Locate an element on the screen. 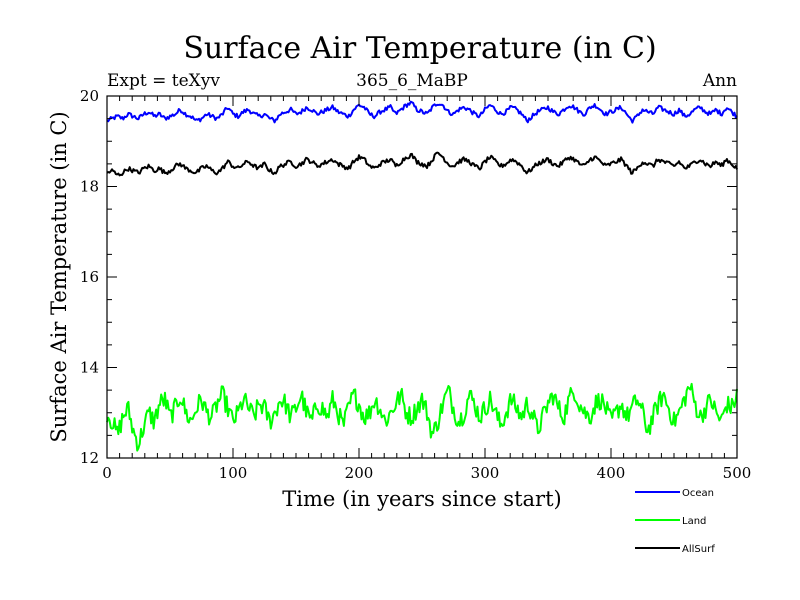 This screenshot has height=600, width=800. legend-label-allsurf: AllSurf is located at coordinates (698, 549).